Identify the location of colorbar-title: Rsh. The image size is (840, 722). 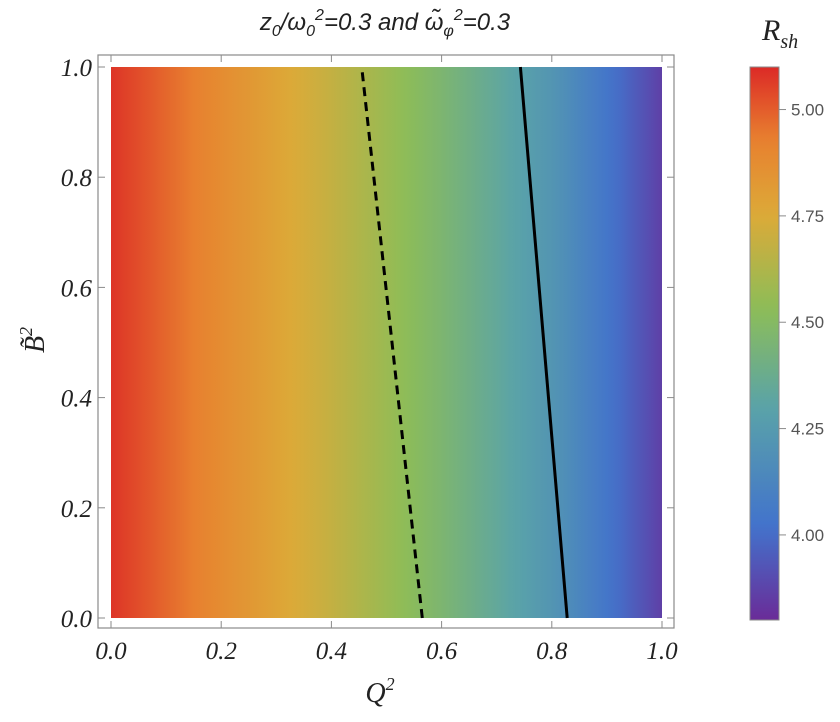
(779, 33).